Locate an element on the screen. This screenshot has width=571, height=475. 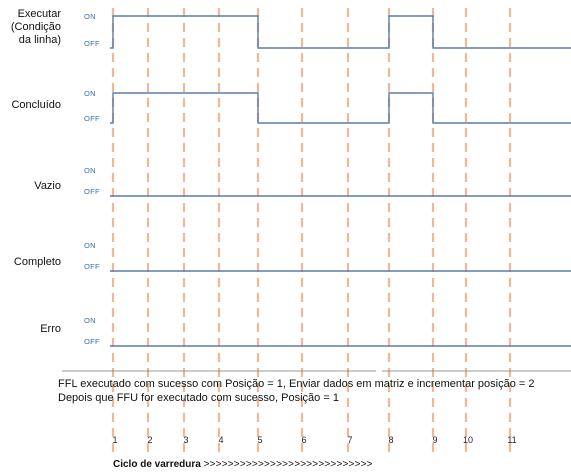
scan-tick-1: 1 is located at coordinates (114, 440).